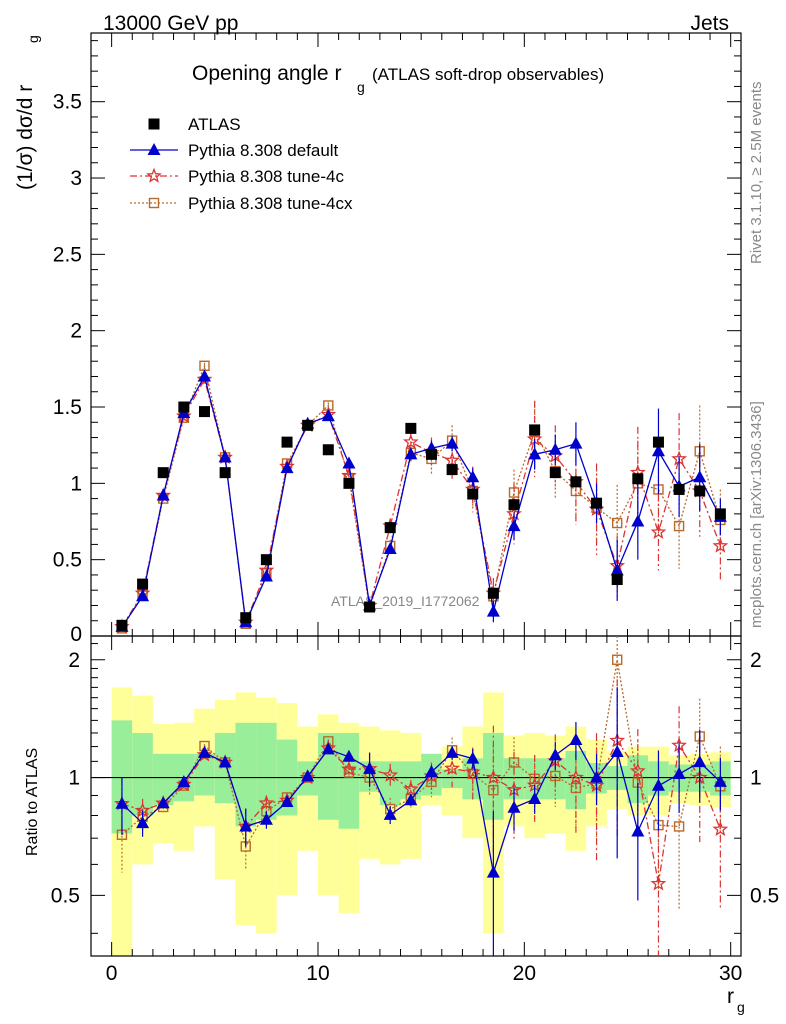 The image size is (786, 1024). I want to click on ratio-y-tick-label: 0.5, so click(65, 895).